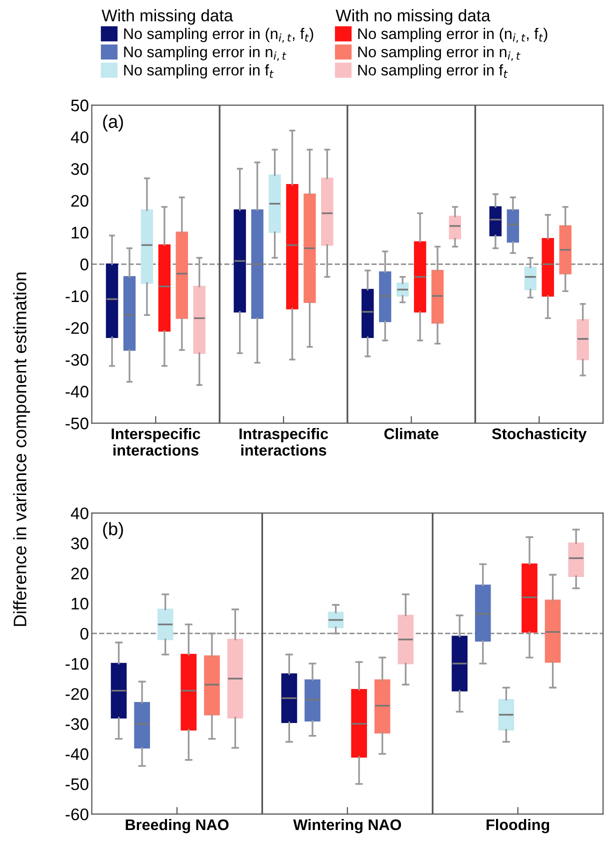 Image resolution: width=616 pixels, height=848 pixels. I want to click on y-tick-label: -60, so click(77, 814).